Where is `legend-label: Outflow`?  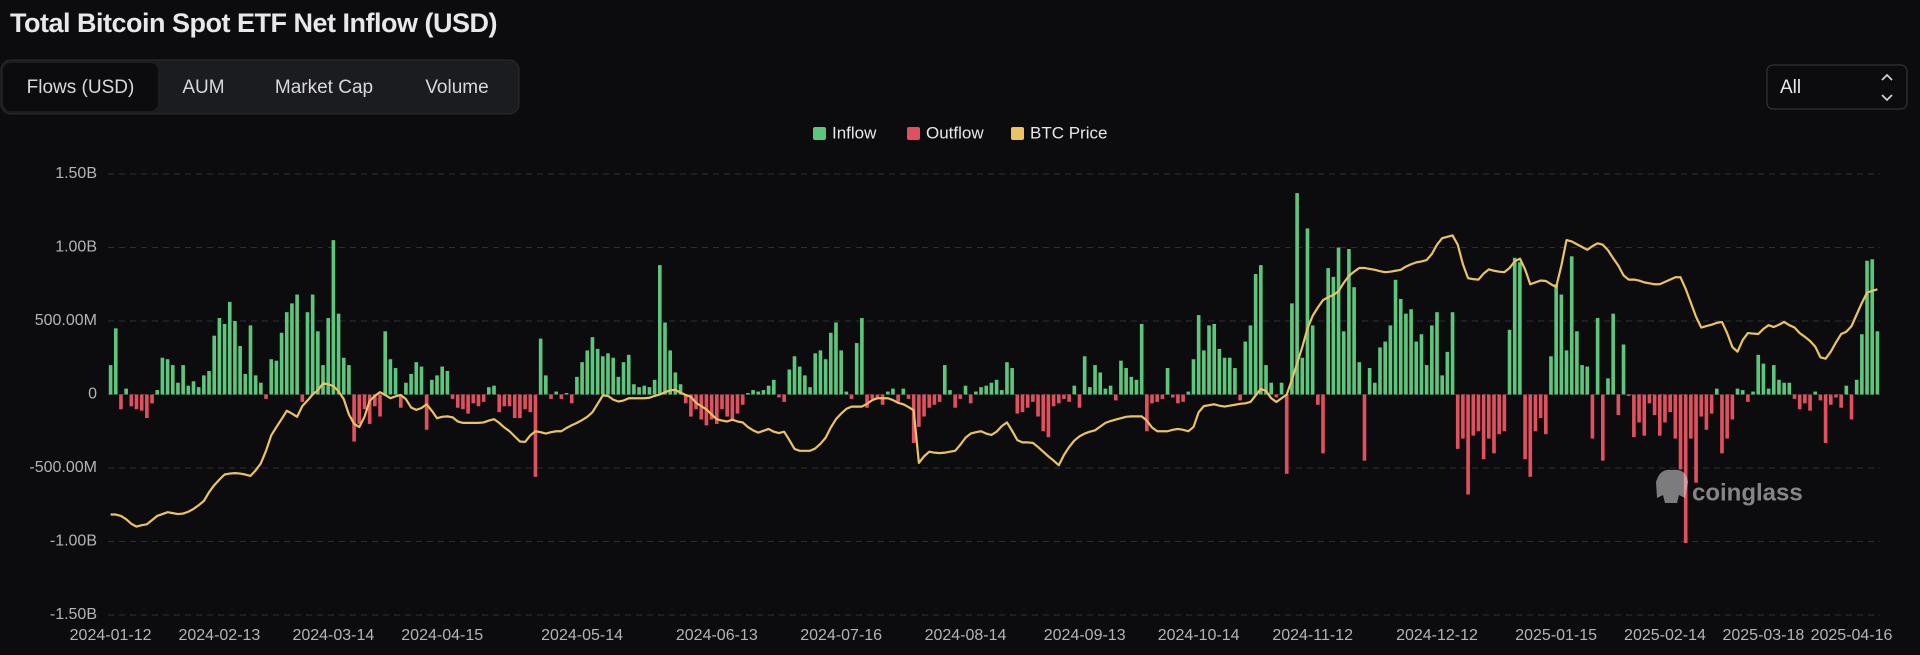 legend-label: Outflow is located at coordinates (955, 132).